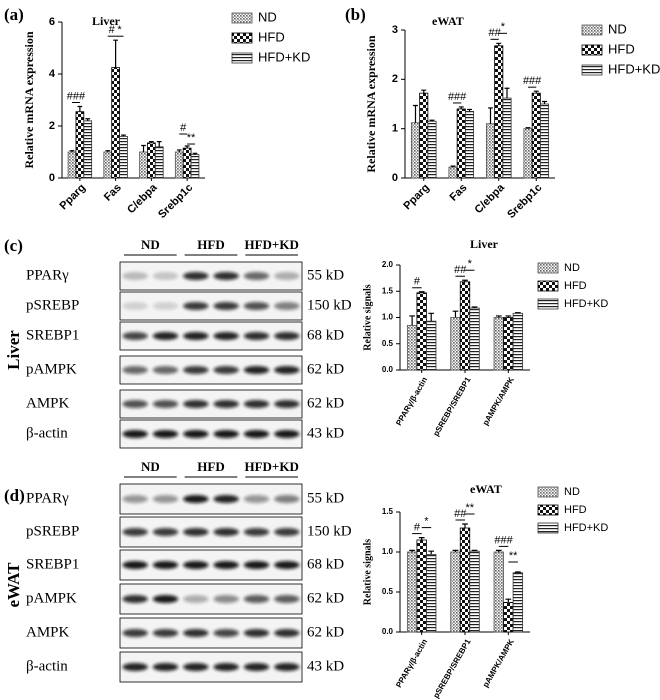  Describe the element at coordinates (367, 572) in the screenshot. I see `y-axis-label: Relative signals` at that location.